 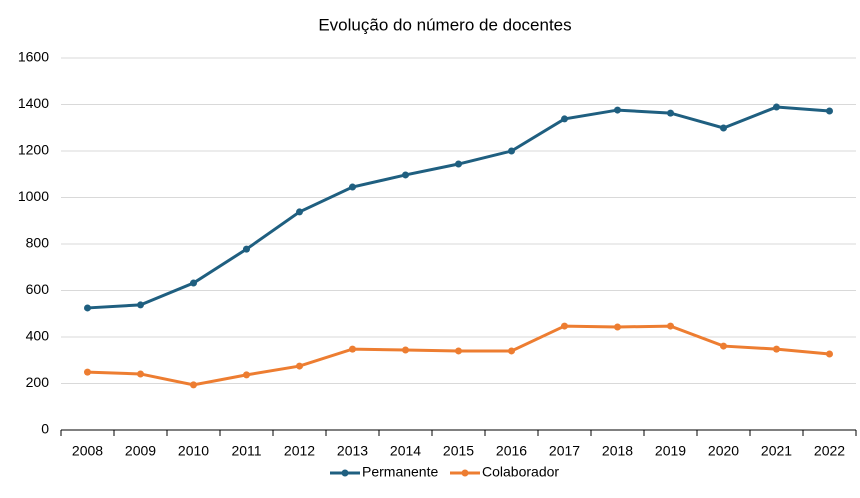 What do you see at coordinates (352, 451) in the screenshot?
I see `x-tick-label: 2013` at bounding box center [352, 451].